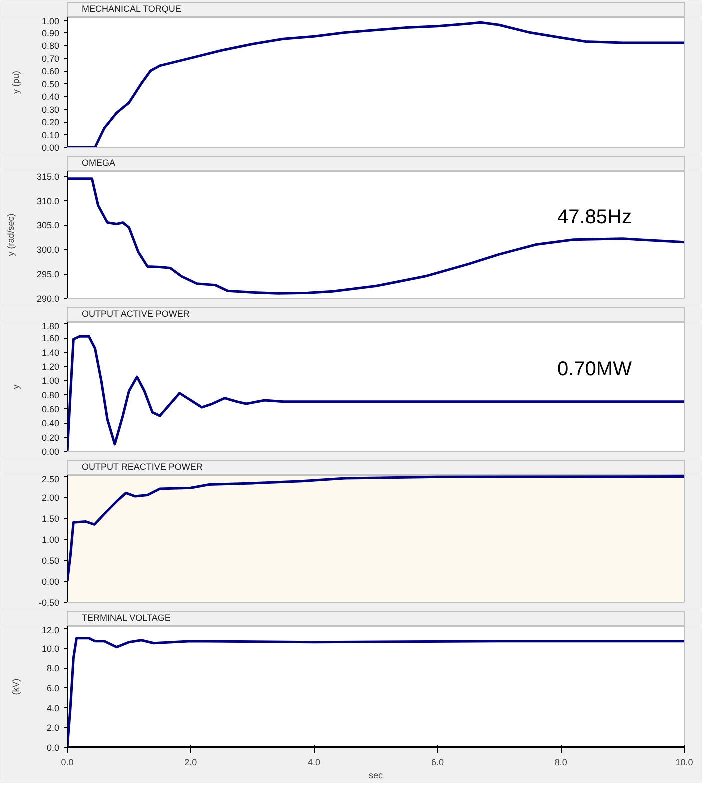  I want to click on y-tick-label: -0.50, so click(49, 603).